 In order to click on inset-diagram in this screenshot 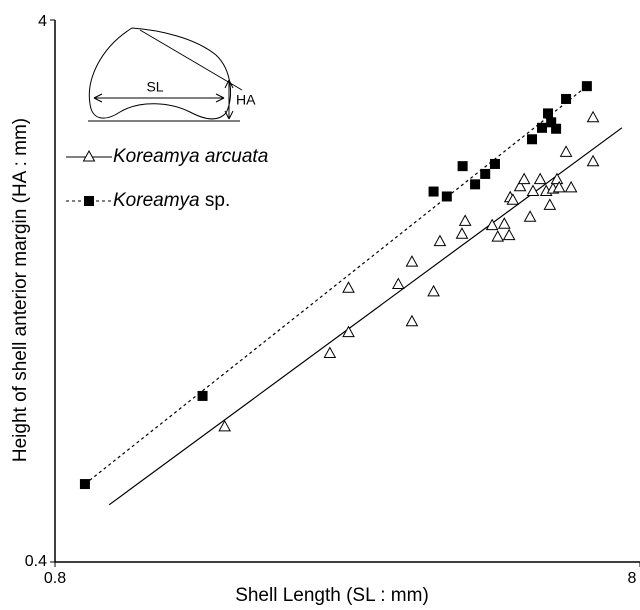, I will do `click(165, 74)`.